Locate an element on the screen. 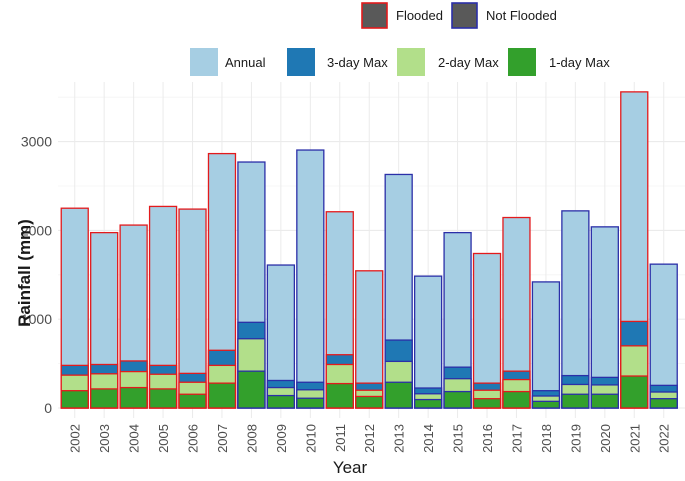 This screenshot has width=685, height=481. x-tick-label: 2015 is located at coordinates (458, 438).